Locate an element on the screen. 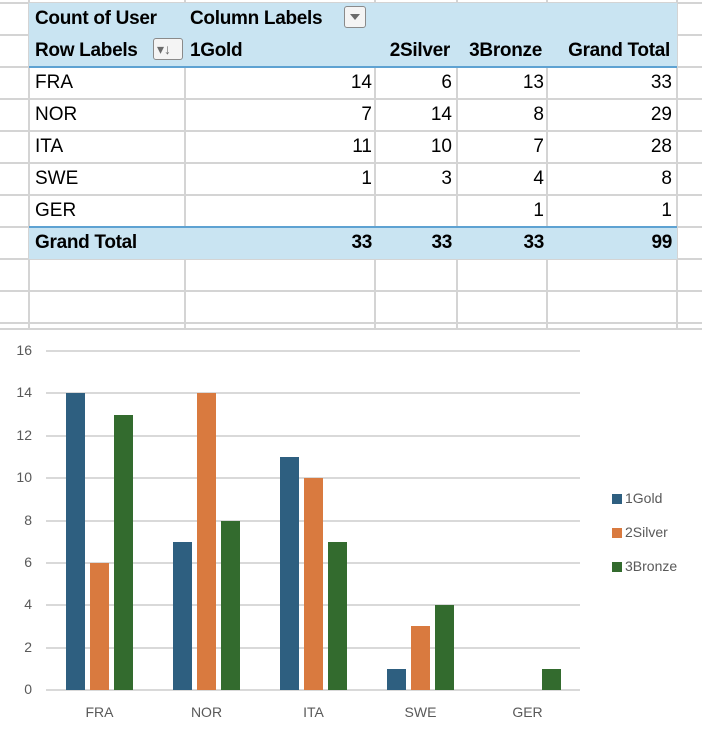  x-category-label: ITA is located at coordinates (313, 712).